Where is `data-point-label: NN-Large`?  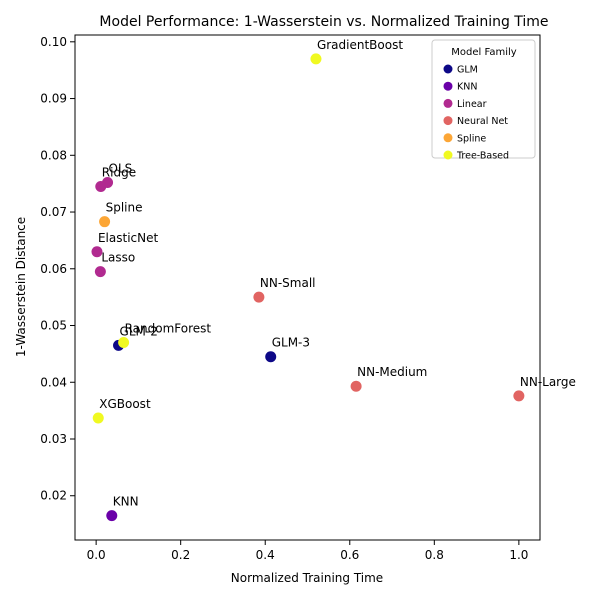
data-point-label: NN-Large is located at coordinates (548, 382).